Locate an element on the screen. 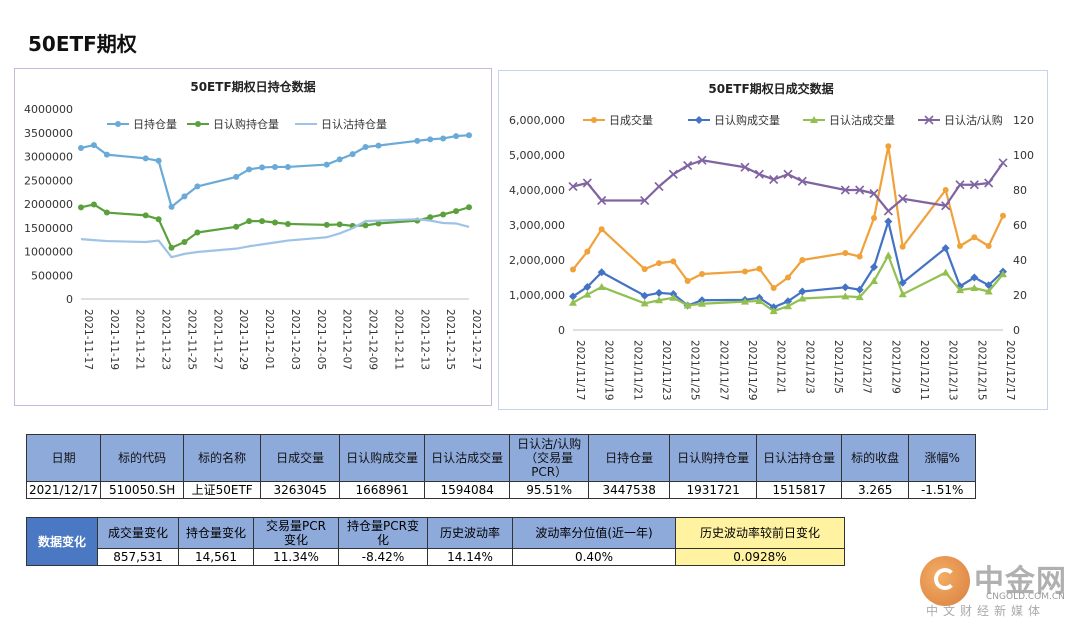  table2-values-4: 14.14% is located at coordinates (470, 557).